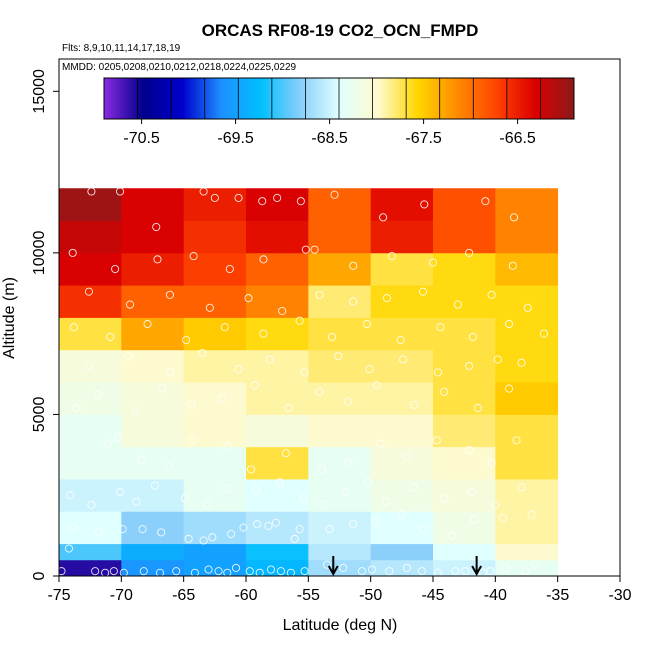  What do you see at coordinates (121, 595) in the screenshot?
I see `x-tick-label: -70` at bounding box center [121, 595].